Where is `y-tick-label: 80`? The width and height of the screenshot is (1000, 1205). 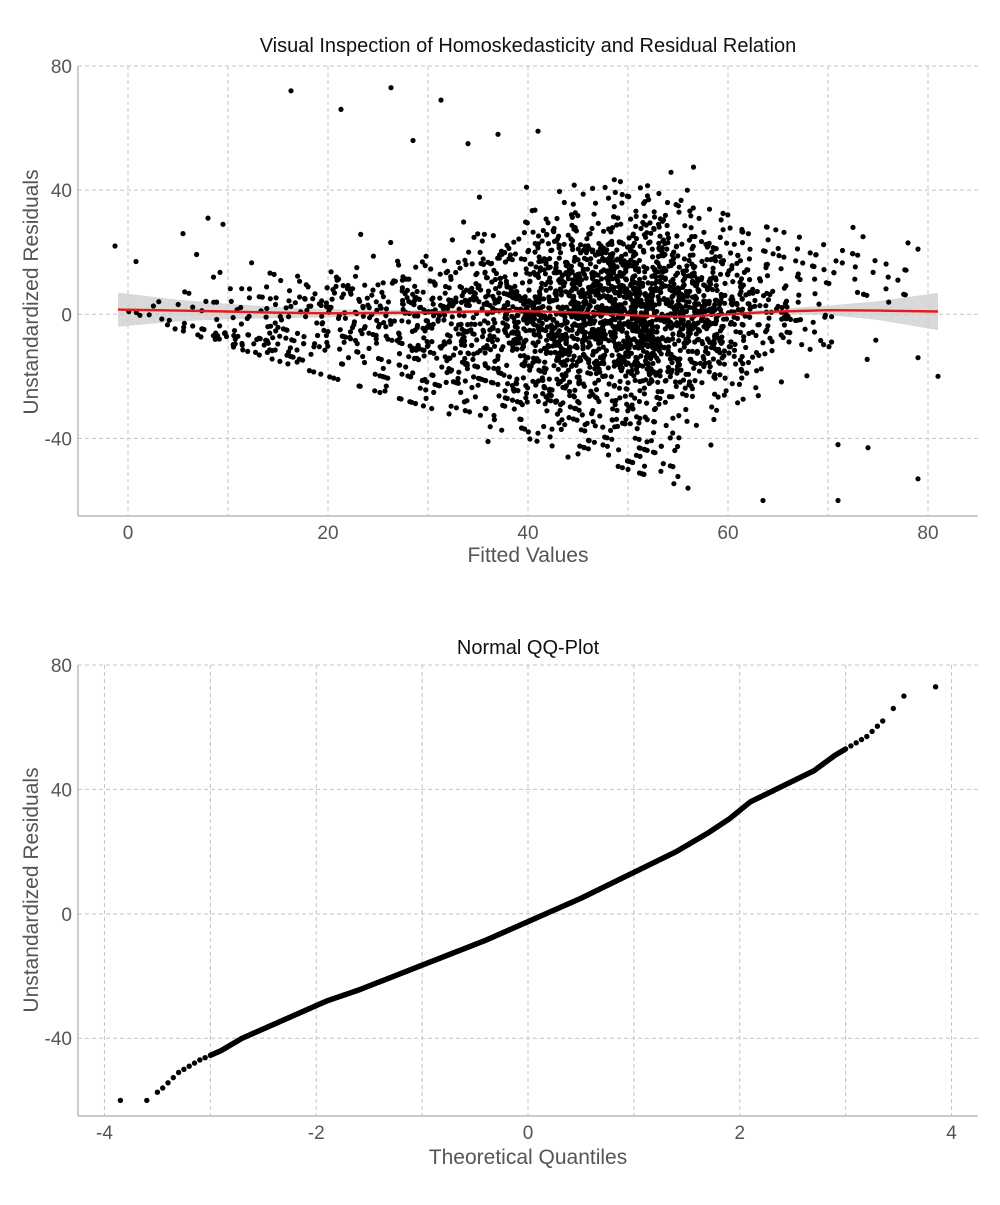
y-tick-label: 80 is located at coordinates (61, 67).